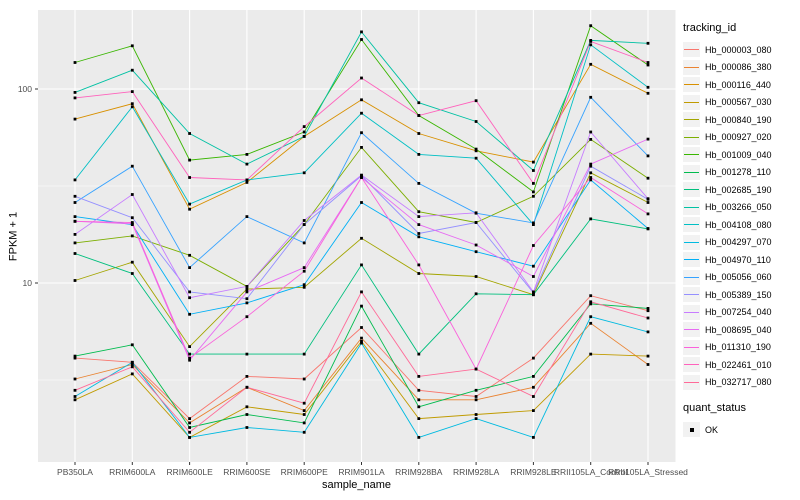 The height and width of the screenshot is (500, 800). I want to click on legend-item-label: Hb_032717_080, so click(738, 382).